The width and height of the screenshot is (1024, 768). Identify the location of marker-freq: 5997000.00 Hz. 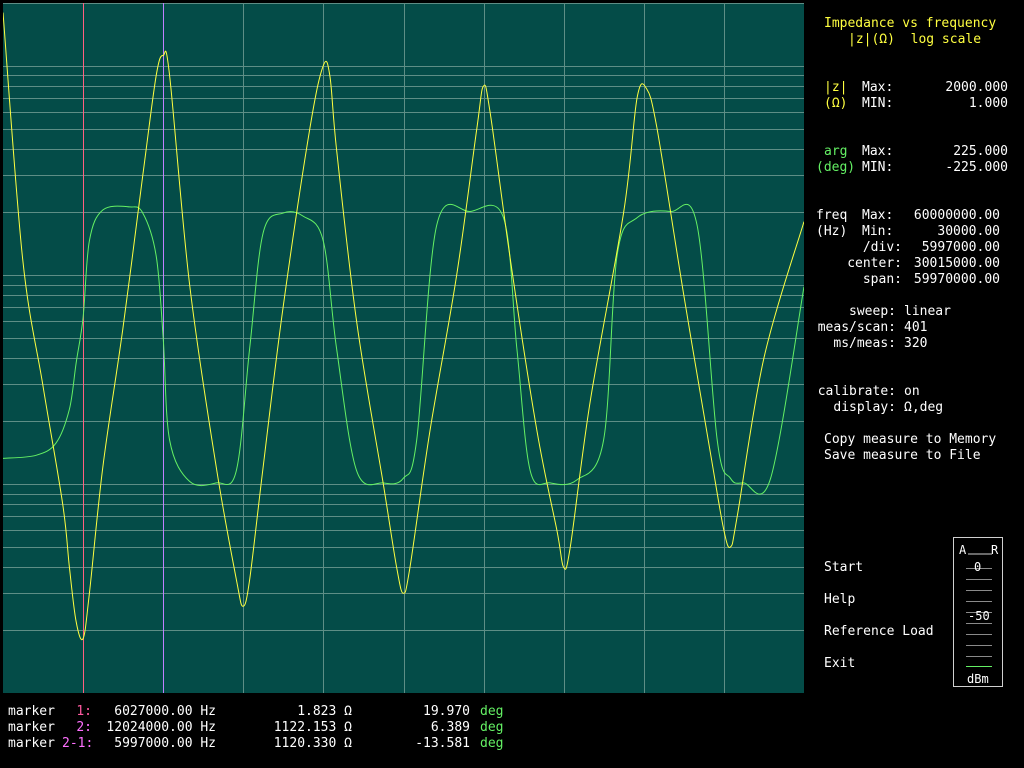
(165, 743).